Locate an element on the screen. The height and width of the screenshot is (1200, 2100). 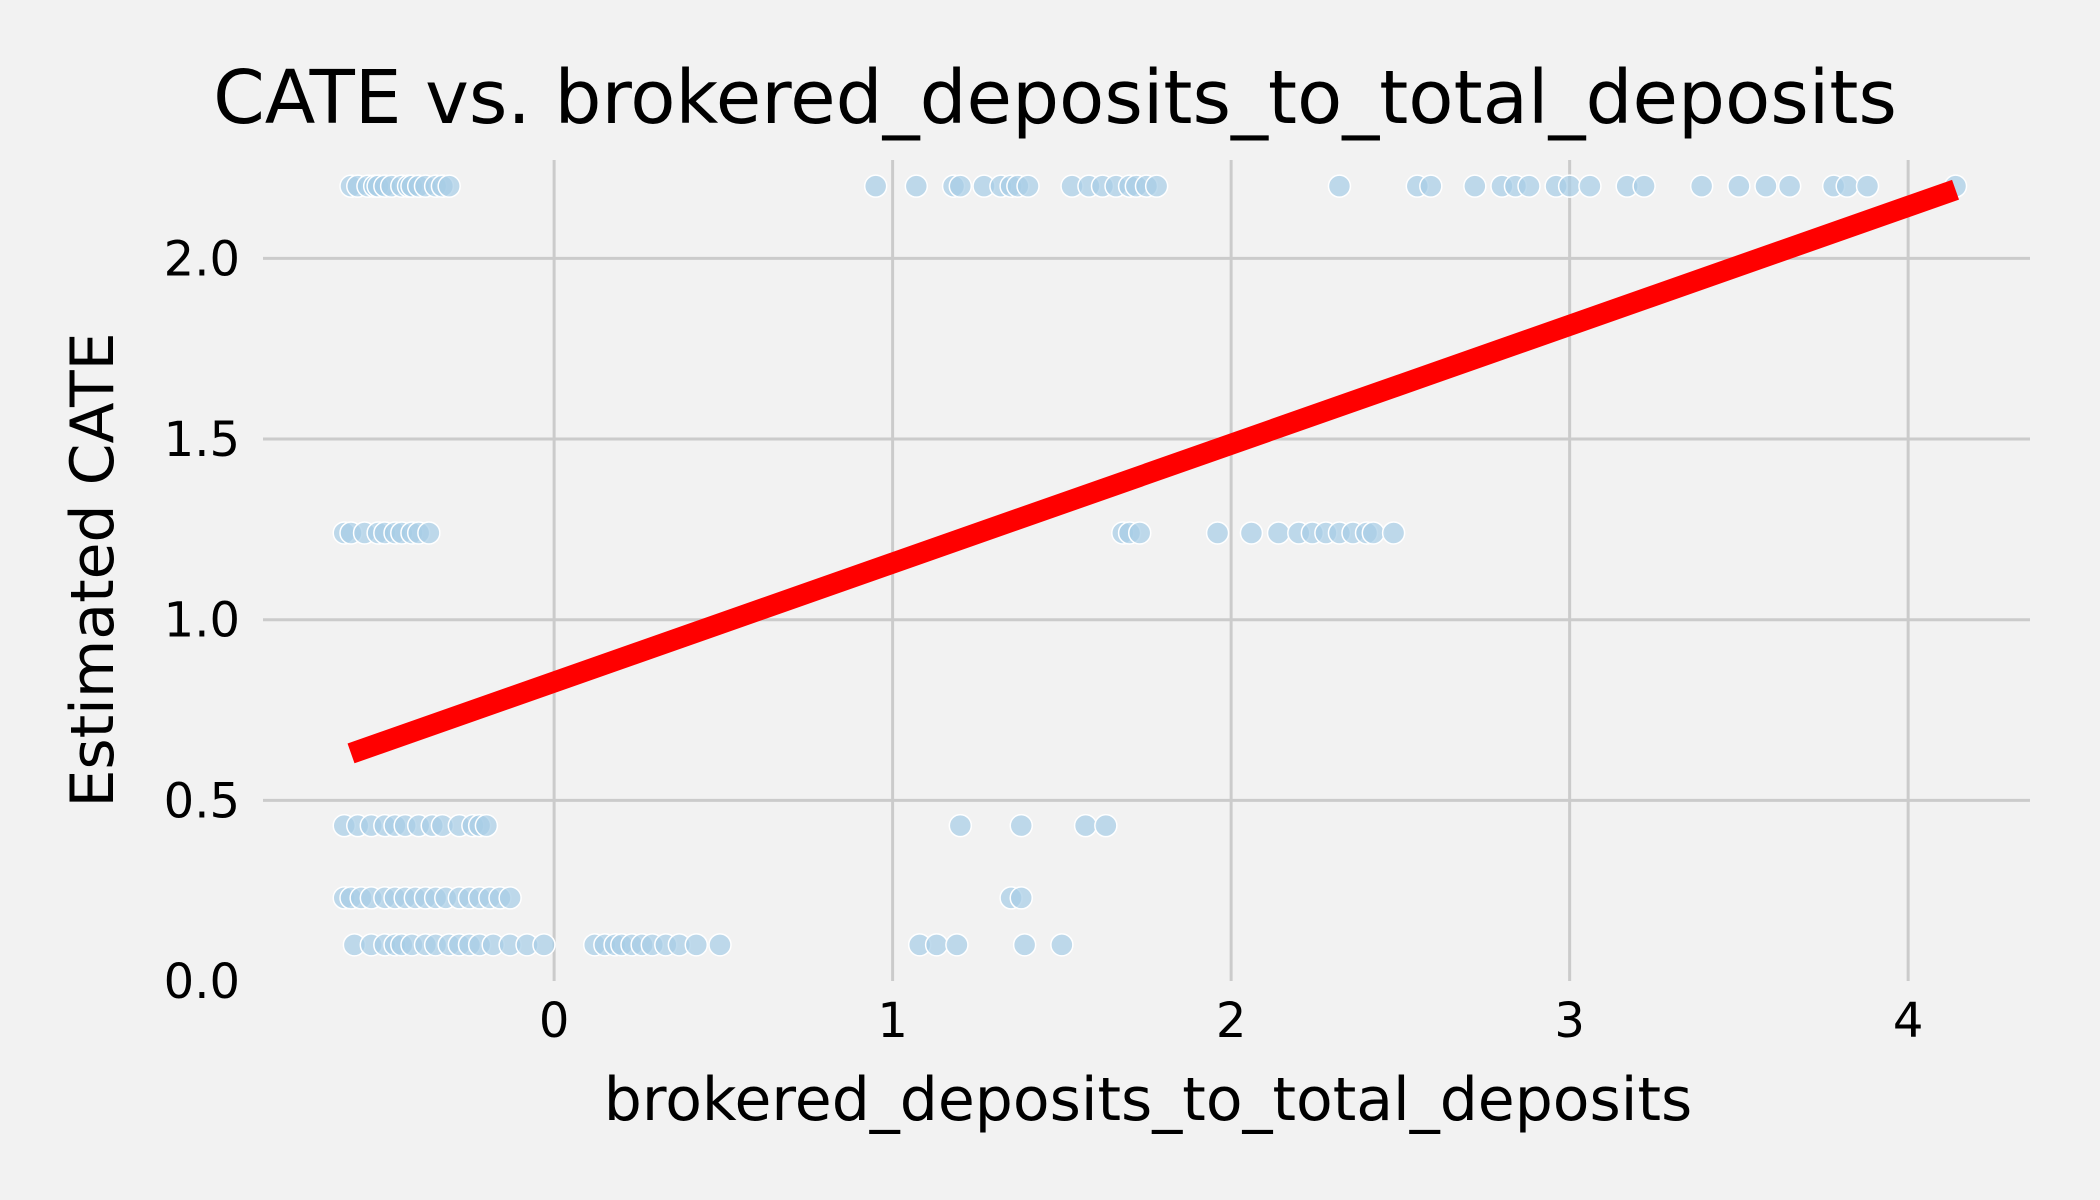
x-tick-label: 2 is located at coordinates (1231, 1021).